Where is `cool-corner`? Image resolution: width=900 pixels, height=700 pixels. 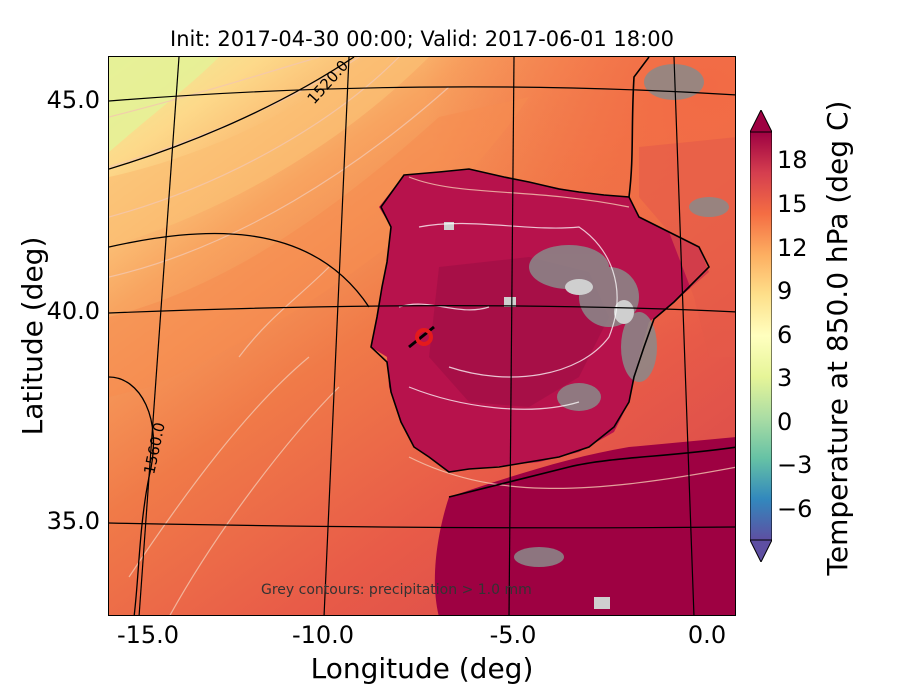
cool-corner is located at coordinates (164, 104).